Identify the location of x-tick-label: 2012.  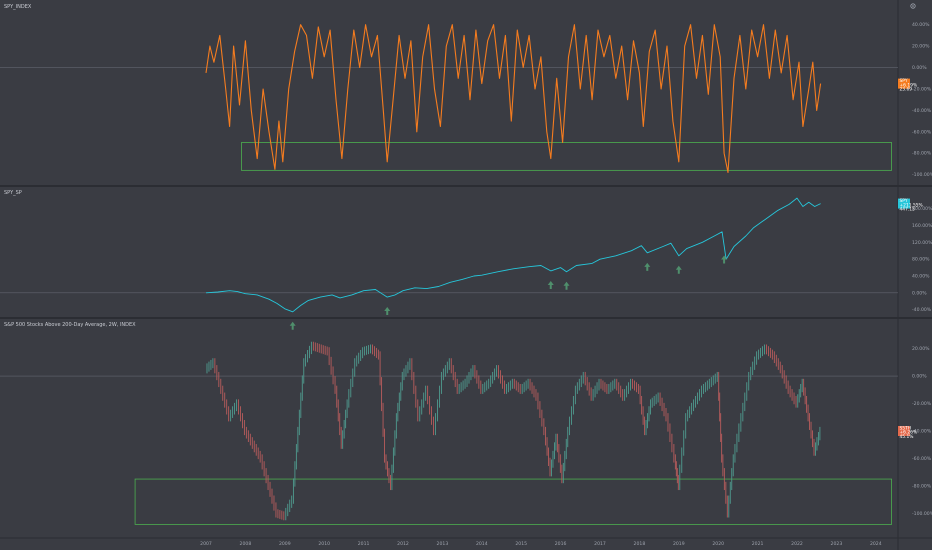
(403, 544).